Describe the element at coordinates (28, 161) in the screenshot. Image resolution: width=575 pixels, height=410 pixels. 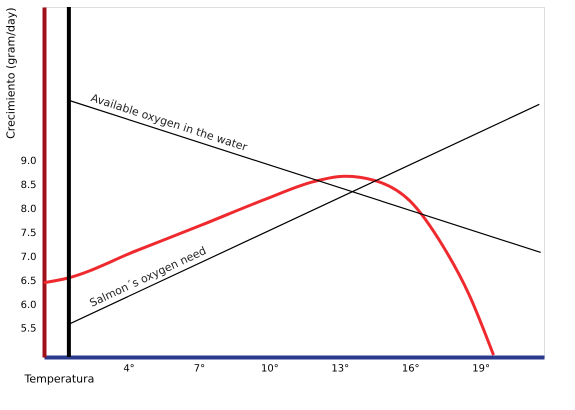
I see `y-tick-label: 9.0` at that location.